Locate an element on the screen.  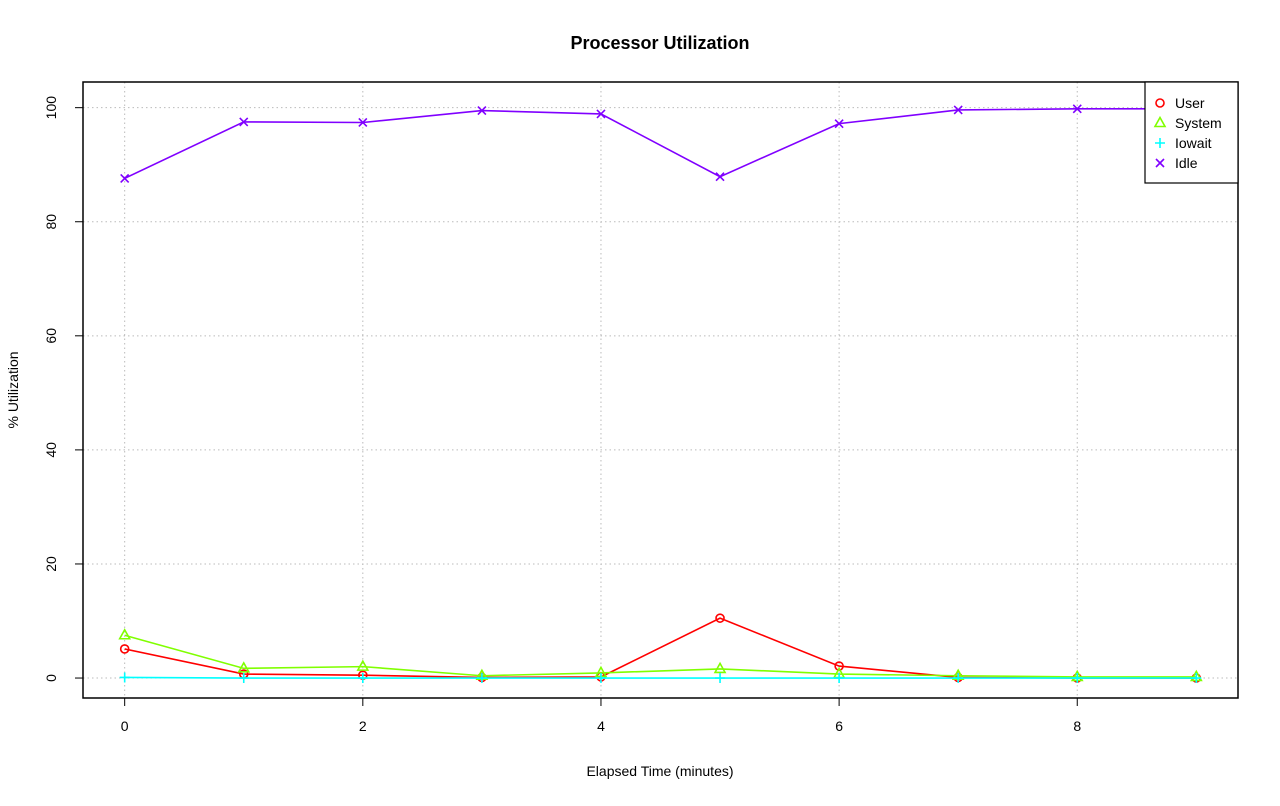
legend-label: System is located at coordinates (1198, 123).